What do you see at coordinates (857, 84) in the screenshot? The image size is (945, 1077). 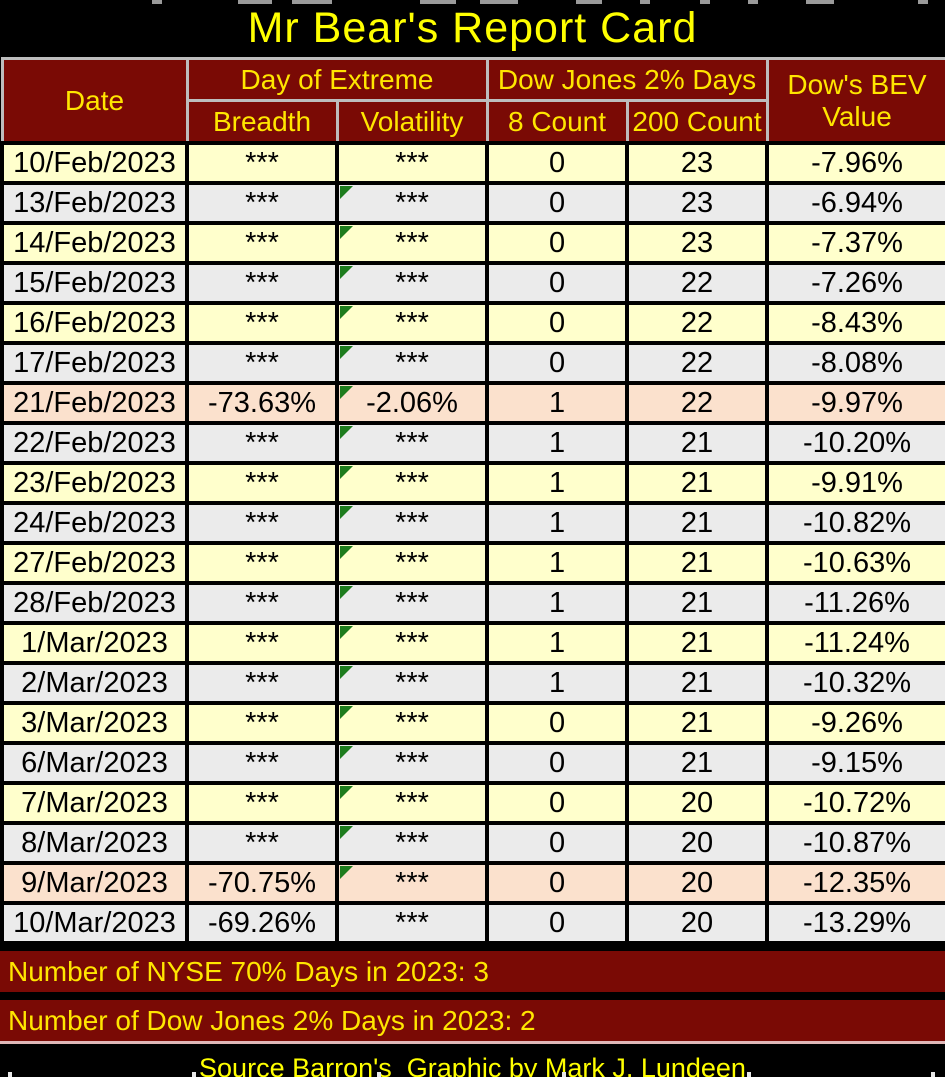 I see `bev-header-line1: Dow's BEV` at bounding box center [857, 84].